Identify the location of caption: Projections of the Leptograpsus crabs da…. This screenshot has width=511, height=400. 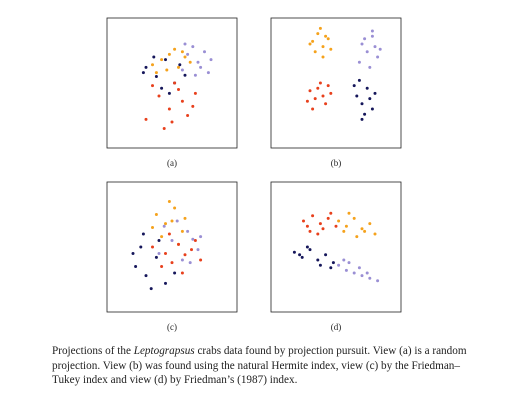
(261, 366).